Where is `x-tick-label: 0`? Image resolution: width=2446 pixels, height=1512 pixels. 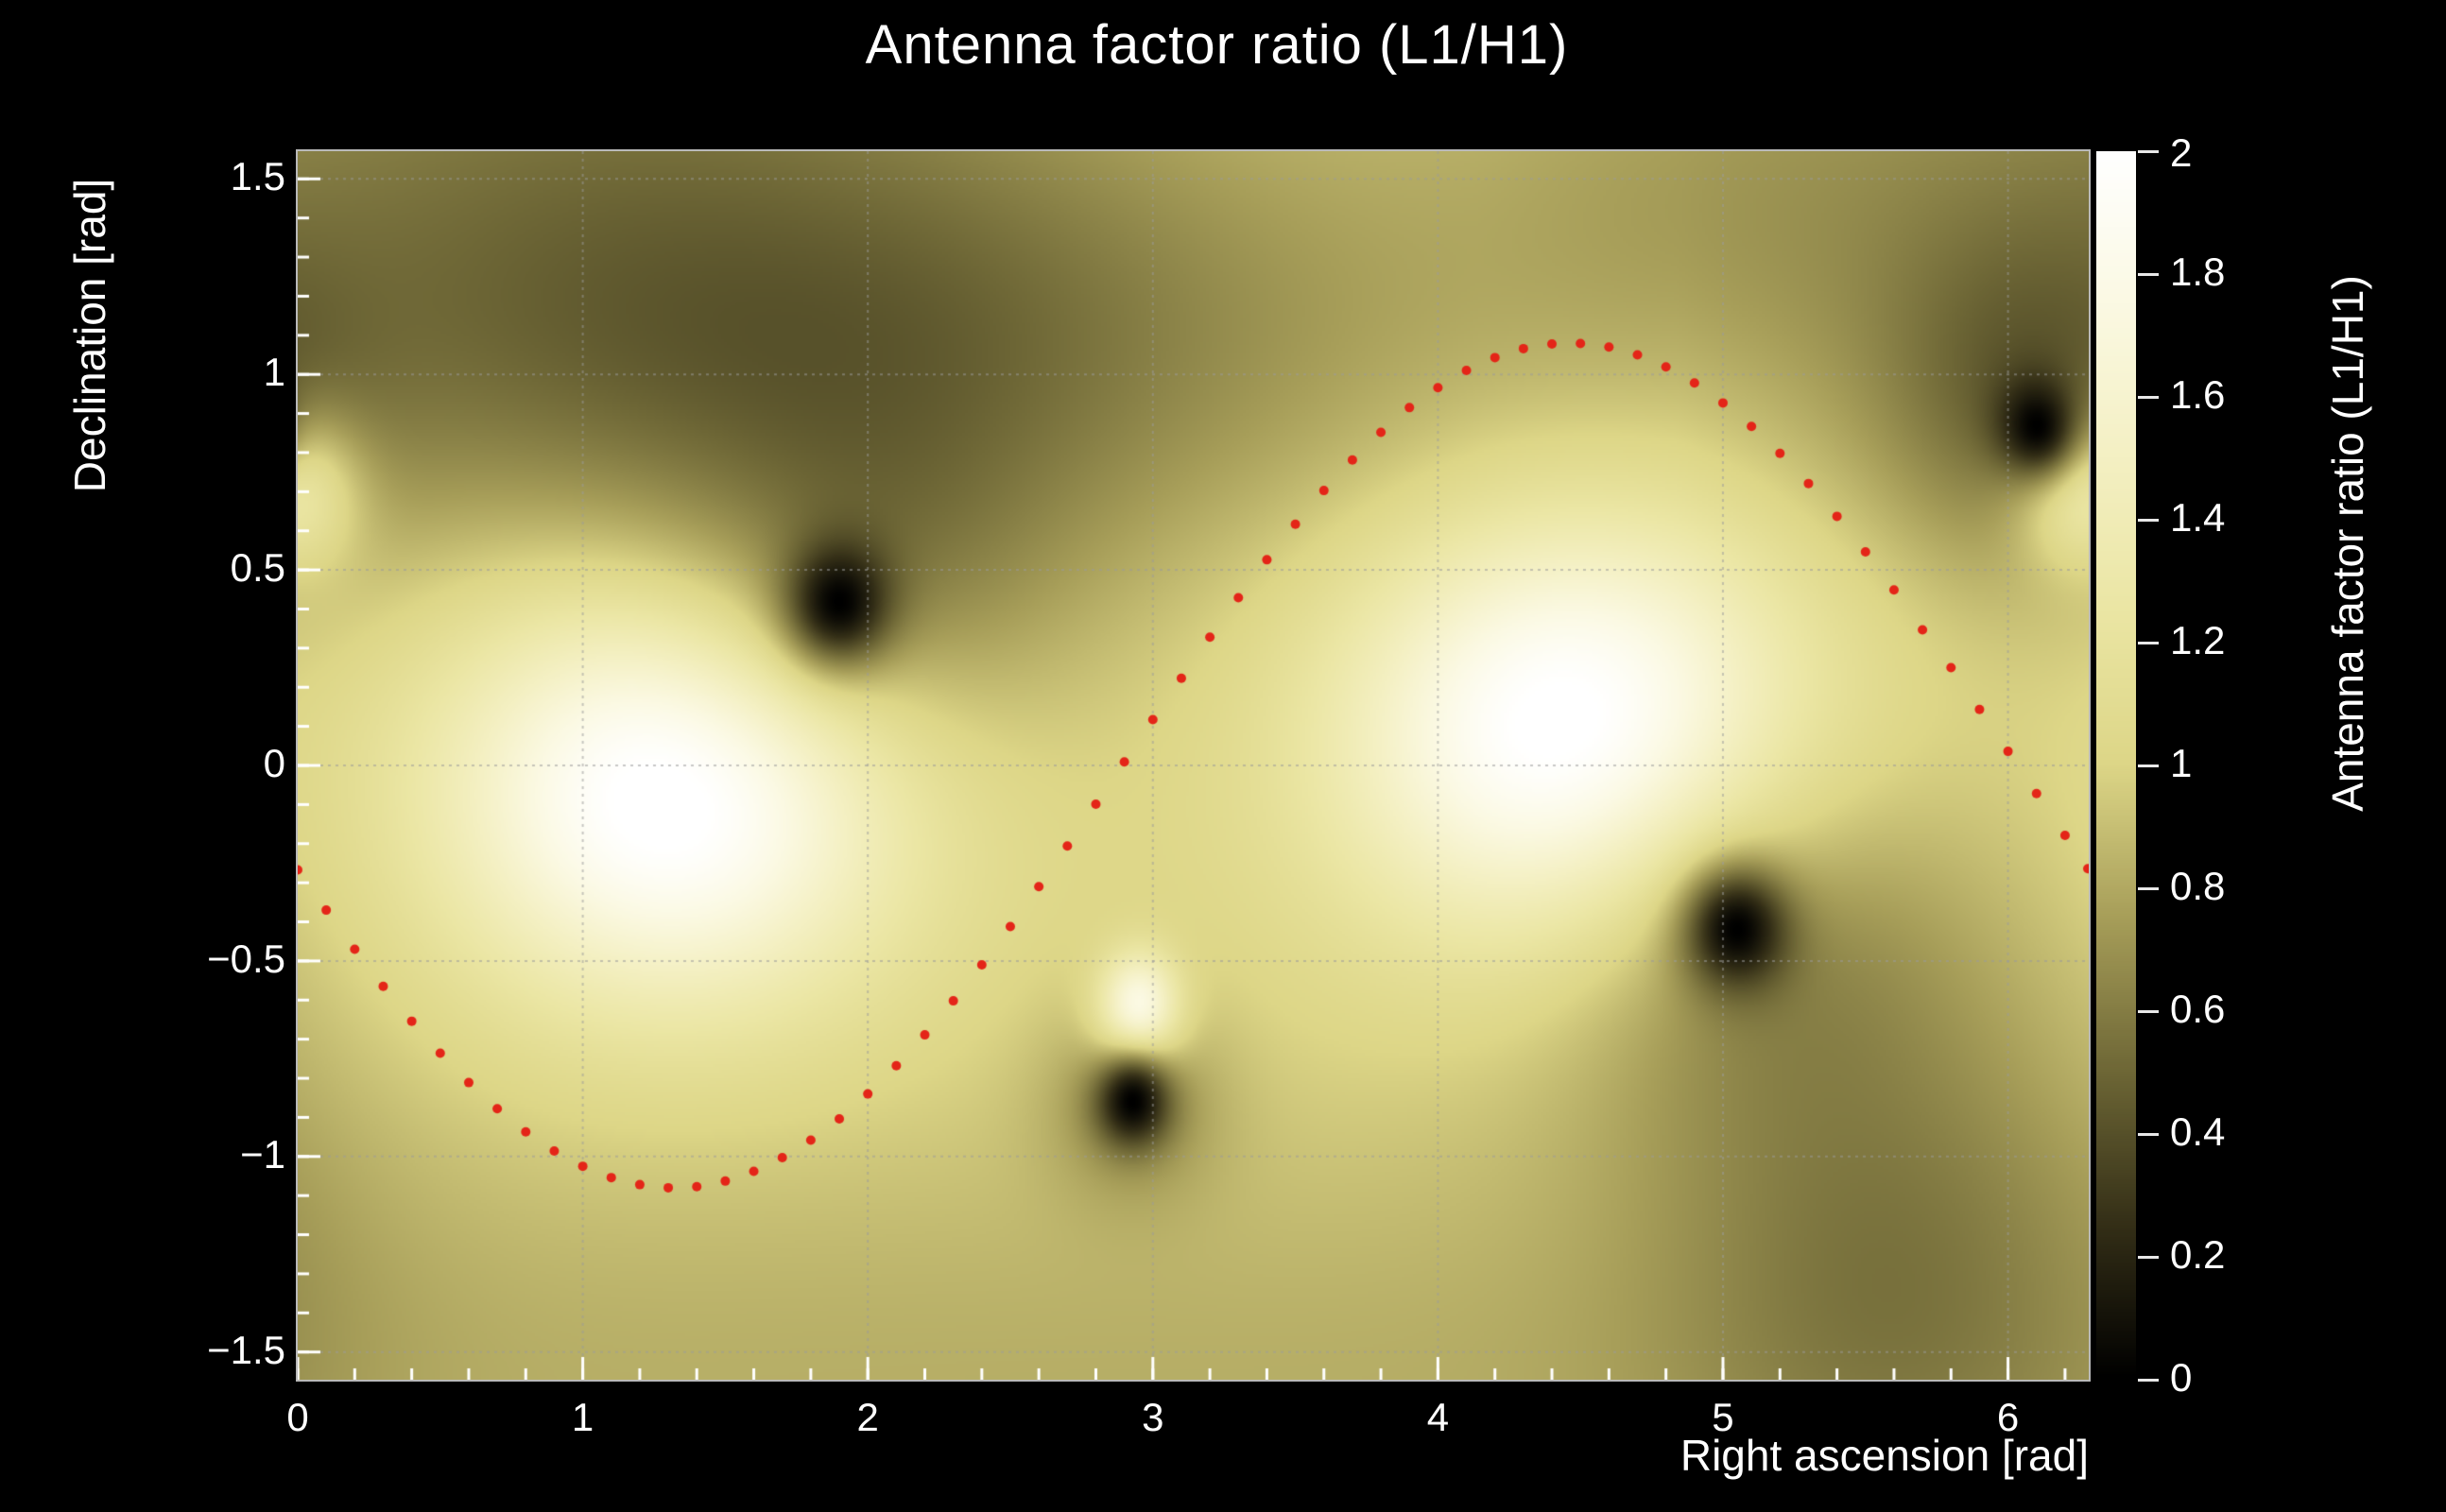
x-tick-label: 0 is located at coordinates (297, 1417).